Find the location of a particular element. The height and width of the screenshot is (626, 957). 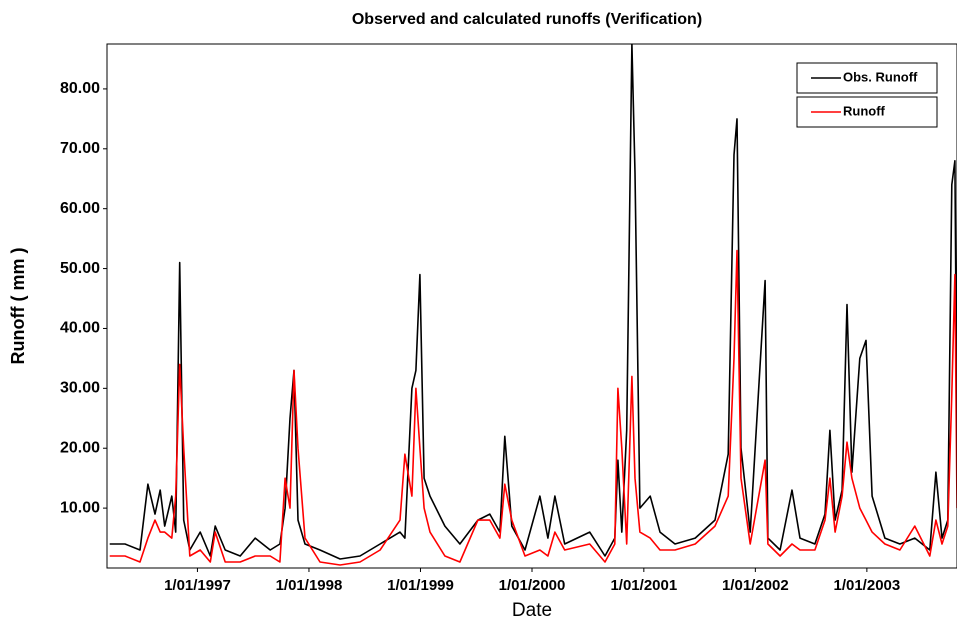

x-tick-label: 1/01/2001 is located at coordinates (643, 585).